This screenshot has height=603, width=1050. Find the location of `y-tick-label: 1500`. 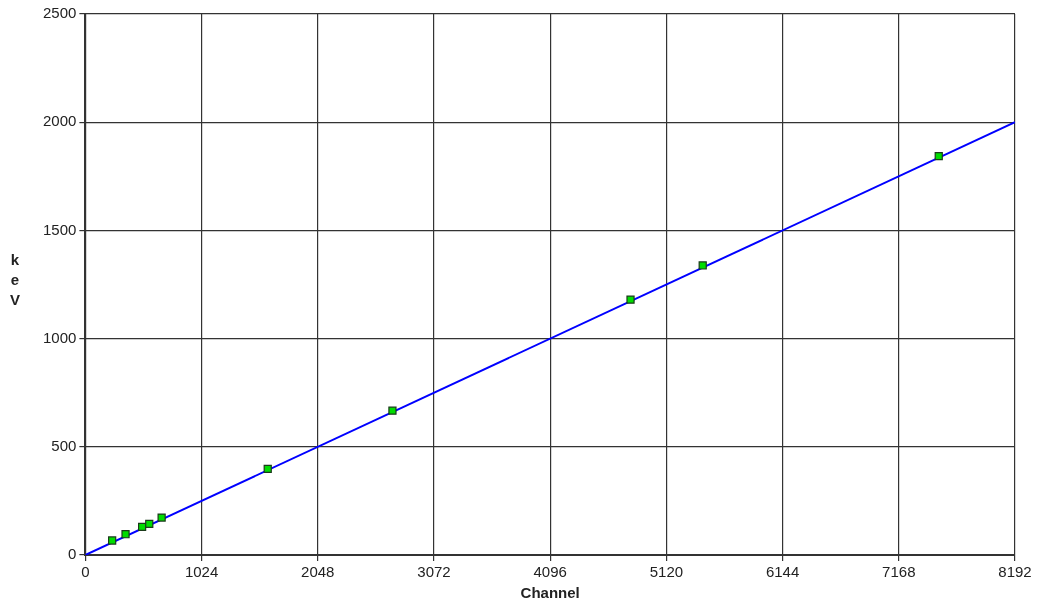

y-tick-label: 1500 is located at coordinates (59, 229).